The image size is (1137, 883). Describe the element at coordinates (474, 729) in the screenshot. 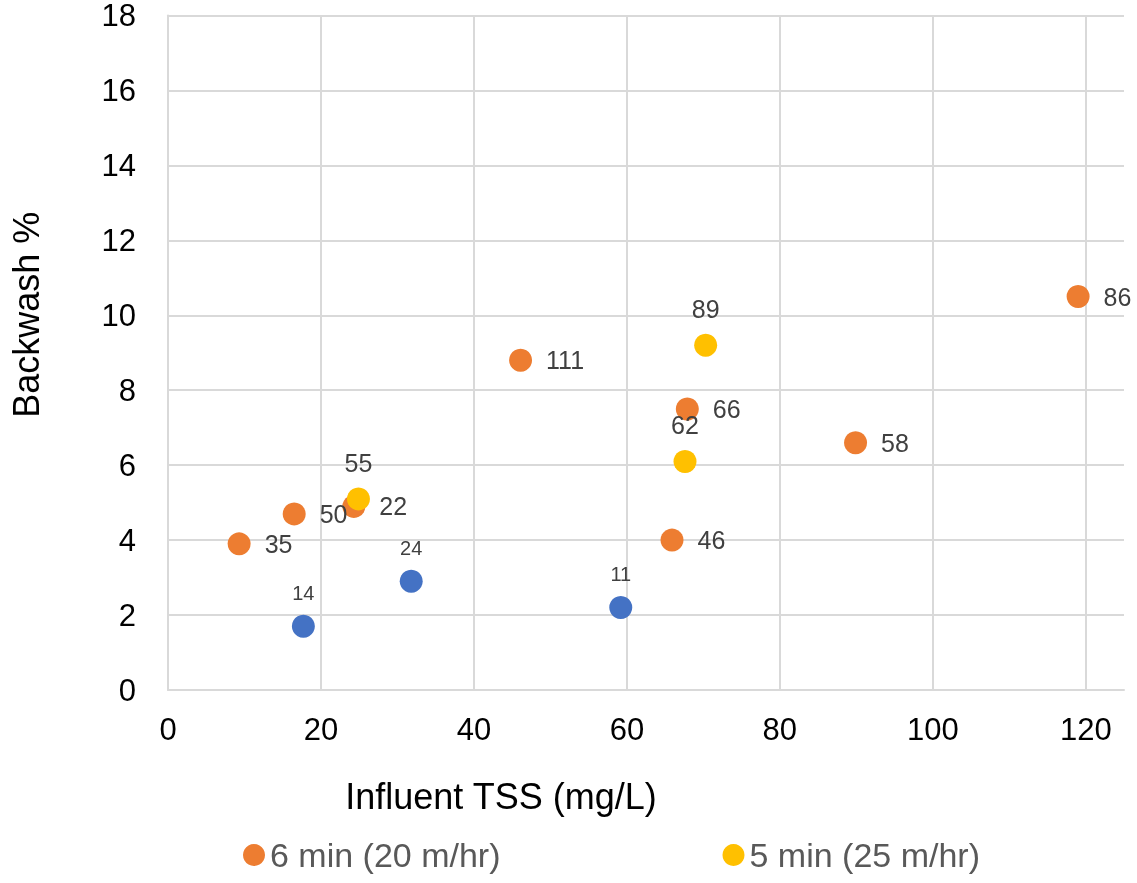

I see `x-tick-label: 40` at that location.